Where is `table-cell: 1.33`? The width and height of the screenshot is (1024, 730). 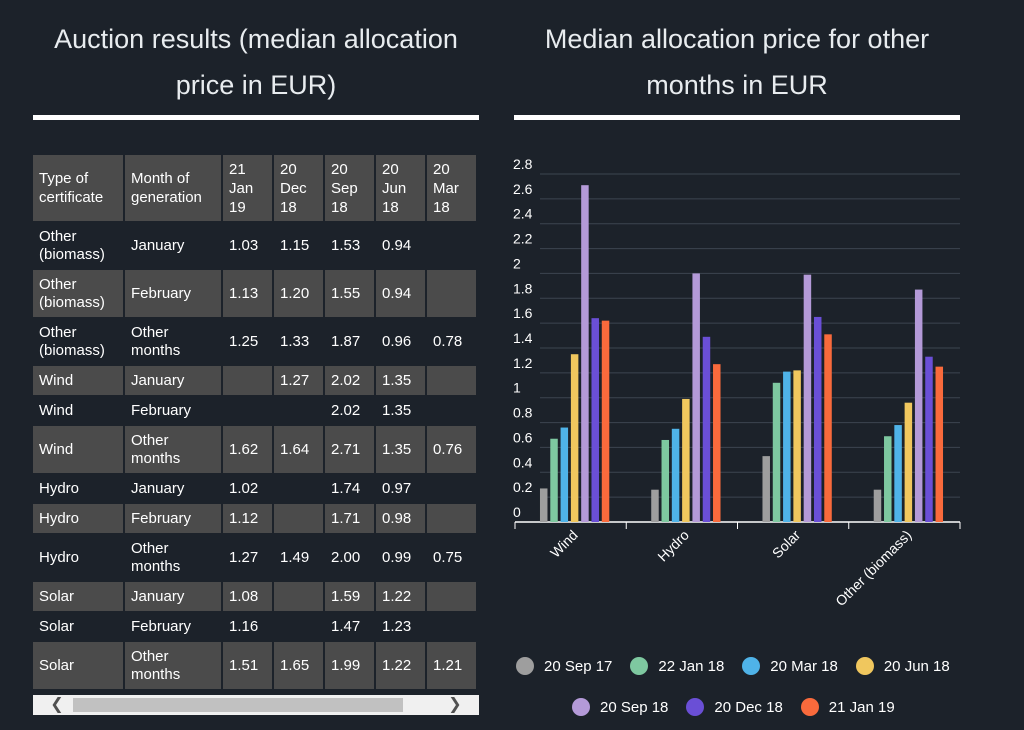
table-cell: 1.33 is located at coordinates (299, 342).